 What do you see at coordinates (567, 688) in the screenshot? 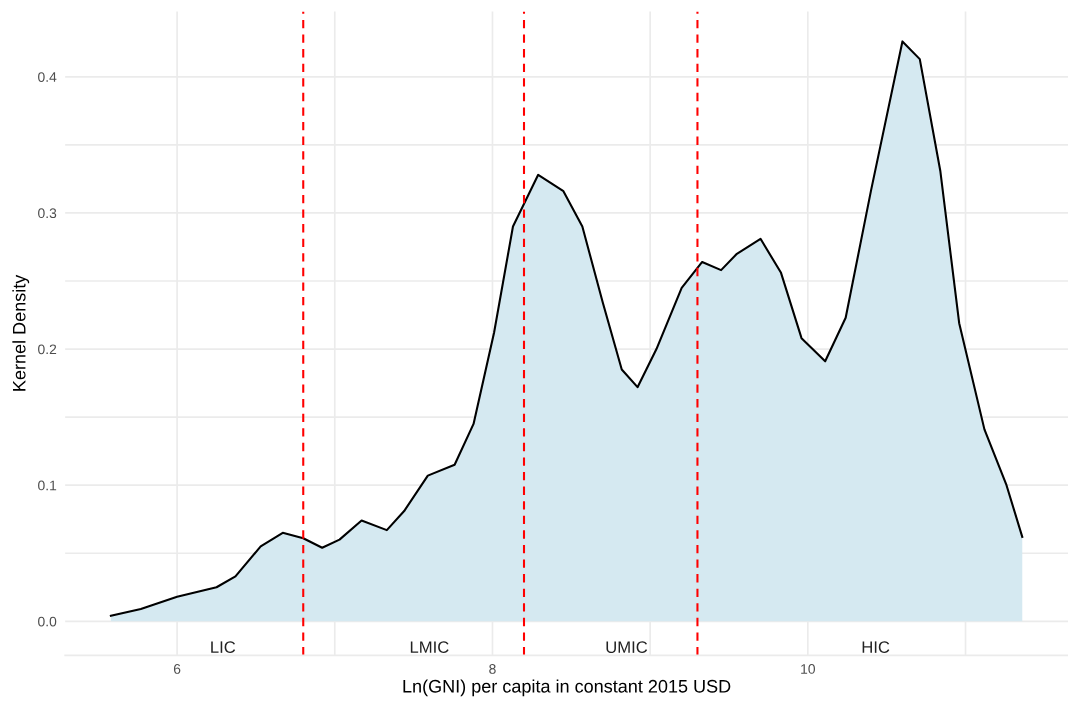
I see `x-axis-title: Ln(GNI) per capita in constant 2015 USD` at bounding box center [567, 688].